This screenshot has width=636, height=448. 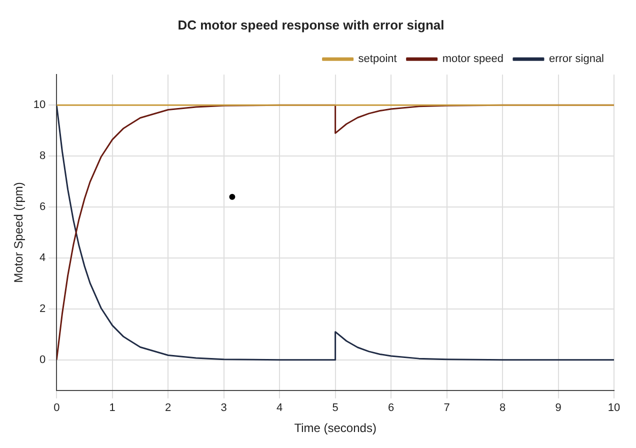 I want to click on legend-label: motor speed, so click(x=473, y=59).